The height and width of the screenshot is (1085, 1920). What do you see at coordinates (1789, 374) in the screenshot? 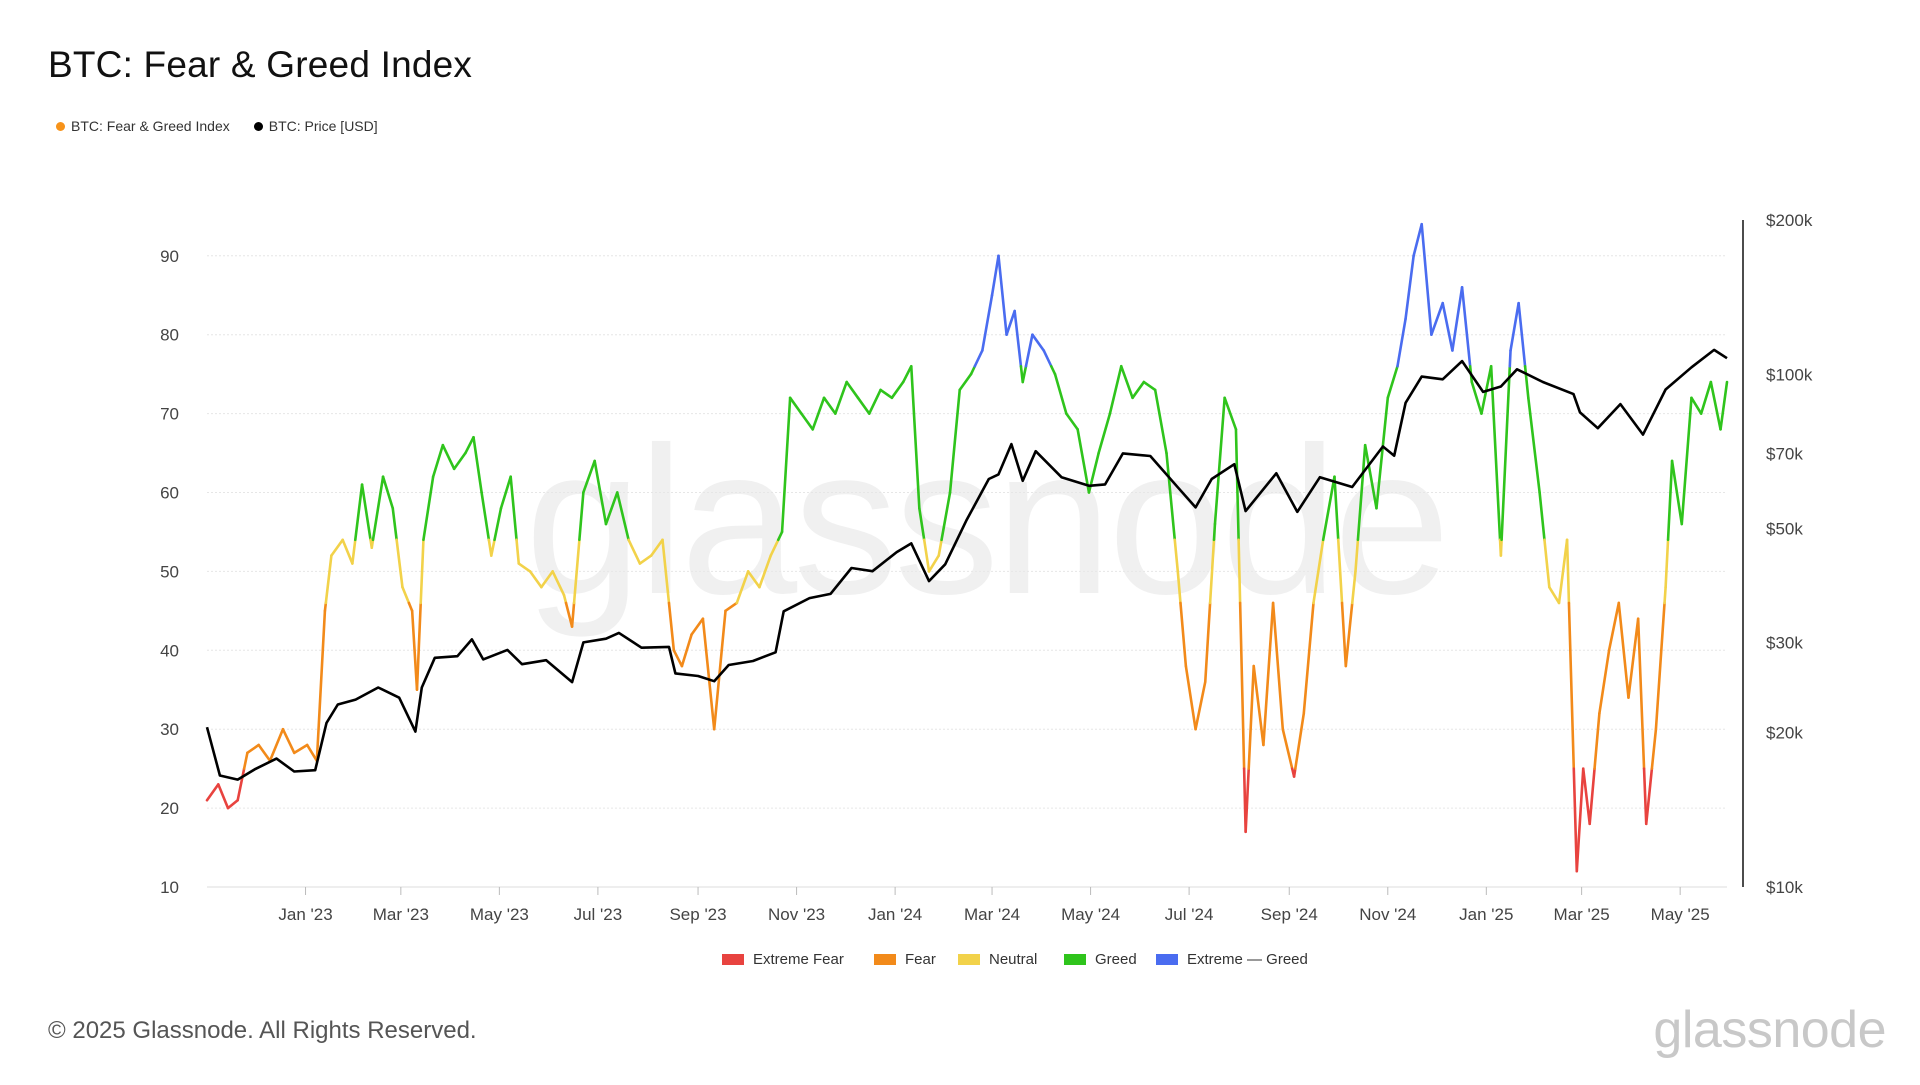
I see `y-right-tick-label: $100k` at bounding box center [1789, 374].